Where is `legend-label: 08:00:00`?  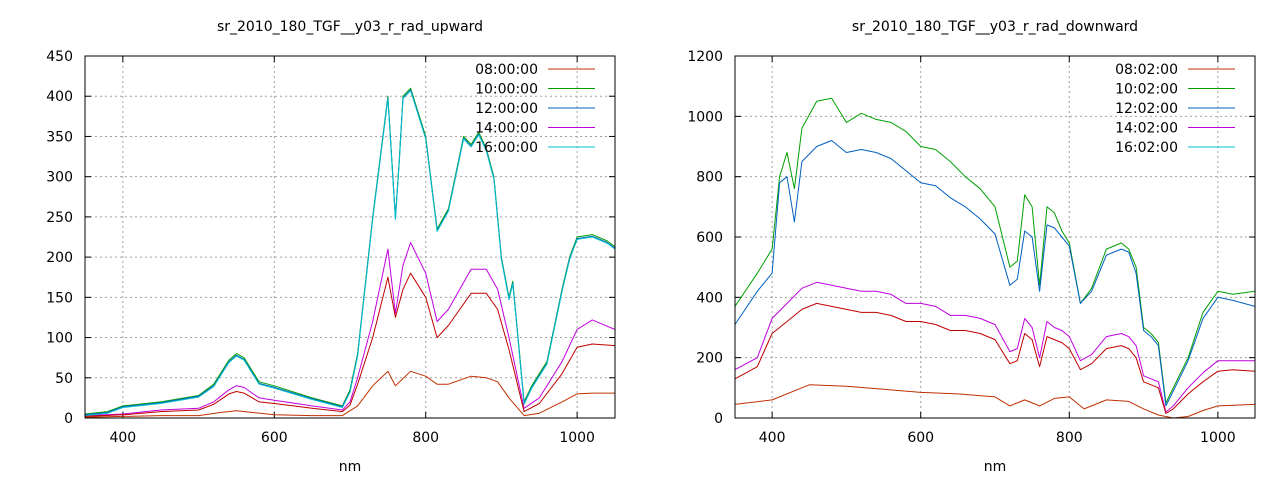
legend-label: 08:00:00 is located at coordinates (506, 70).